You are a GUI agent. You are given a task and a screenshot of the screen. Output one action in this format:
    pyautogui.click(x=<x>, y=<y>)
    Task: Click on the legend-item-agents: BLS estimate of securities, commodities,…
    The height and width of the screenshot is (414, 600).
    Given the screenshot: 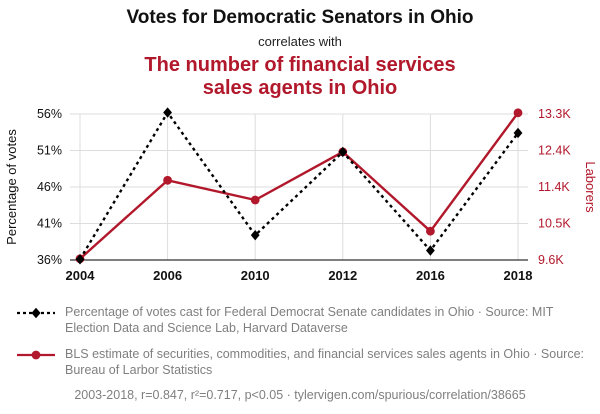 What is the action you would take?
    pyautogui.click(x=300, y=362)
    